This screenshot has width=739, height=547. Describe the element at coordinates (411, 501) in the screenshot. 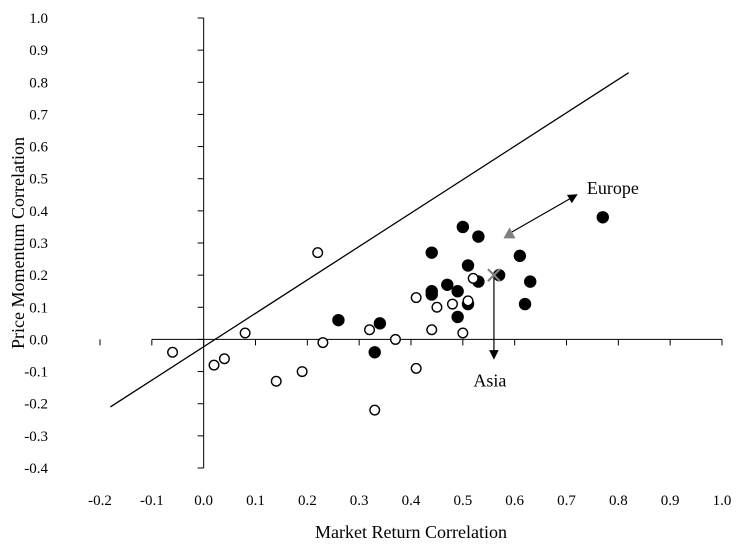

I see `x-tick-label: 0.4` at that location.